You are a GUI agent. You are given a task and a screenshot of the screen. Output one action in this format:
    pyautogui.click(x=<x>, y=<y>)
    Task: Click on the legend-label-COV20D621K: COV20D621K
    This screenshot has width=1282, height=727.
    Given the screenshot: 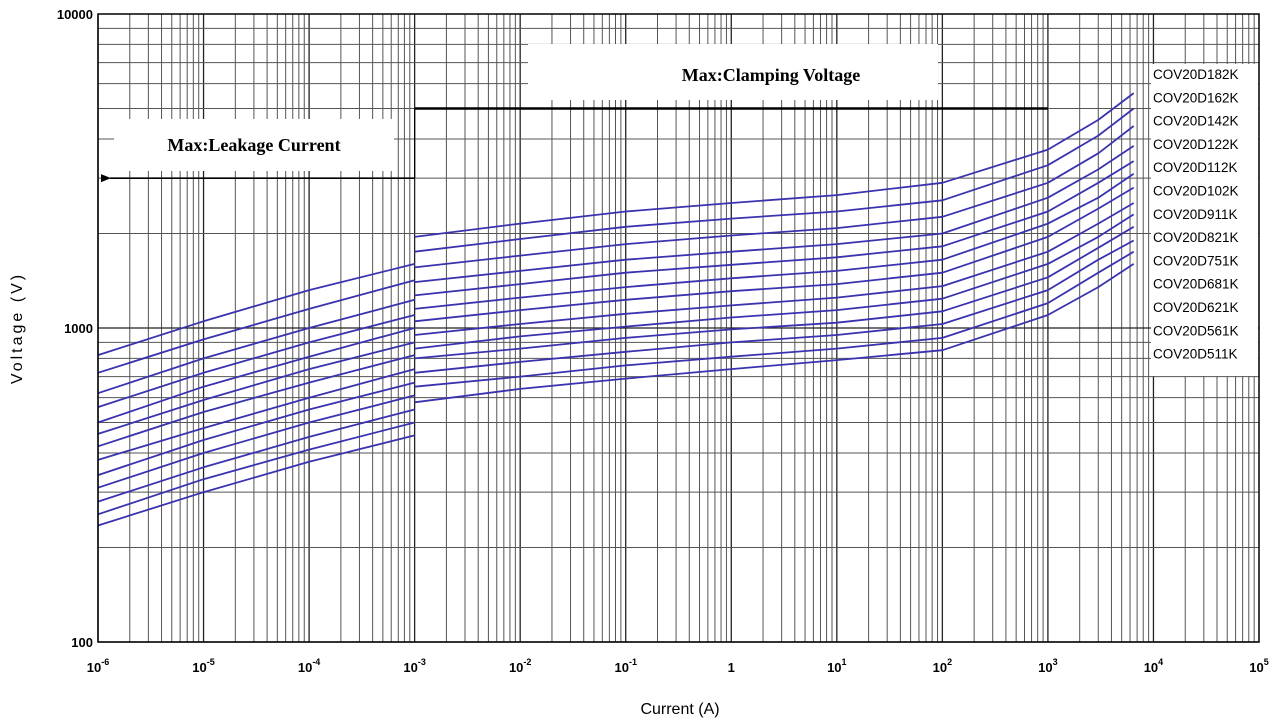 What is the action you would take?
    pyautogui.click(x=1196, y=307)
    